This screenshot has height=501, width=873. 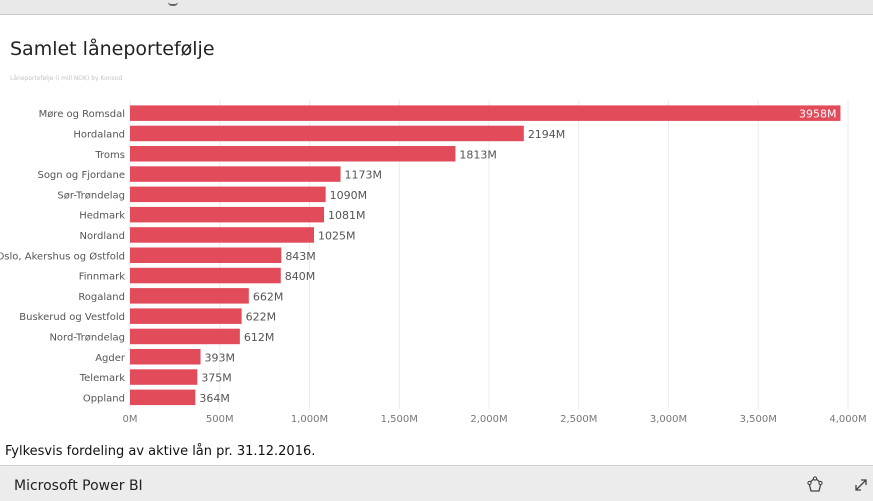 What do you see at coordinates (259, 337) in the screenshot?
I see `data-label: 612M` at bounding box center [259, 337].